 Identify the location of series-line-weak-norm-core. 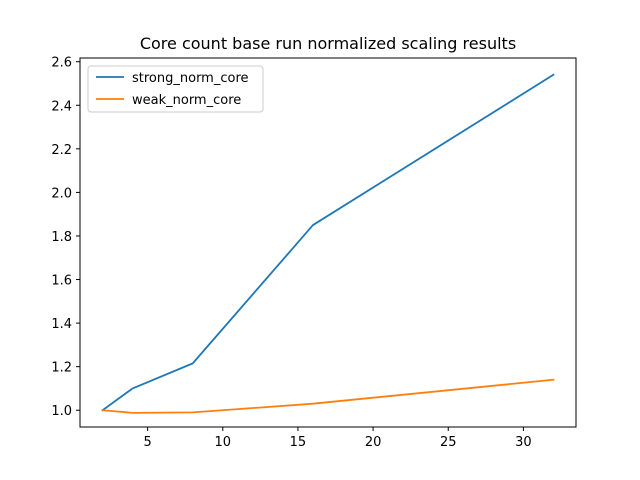
(328, 396).